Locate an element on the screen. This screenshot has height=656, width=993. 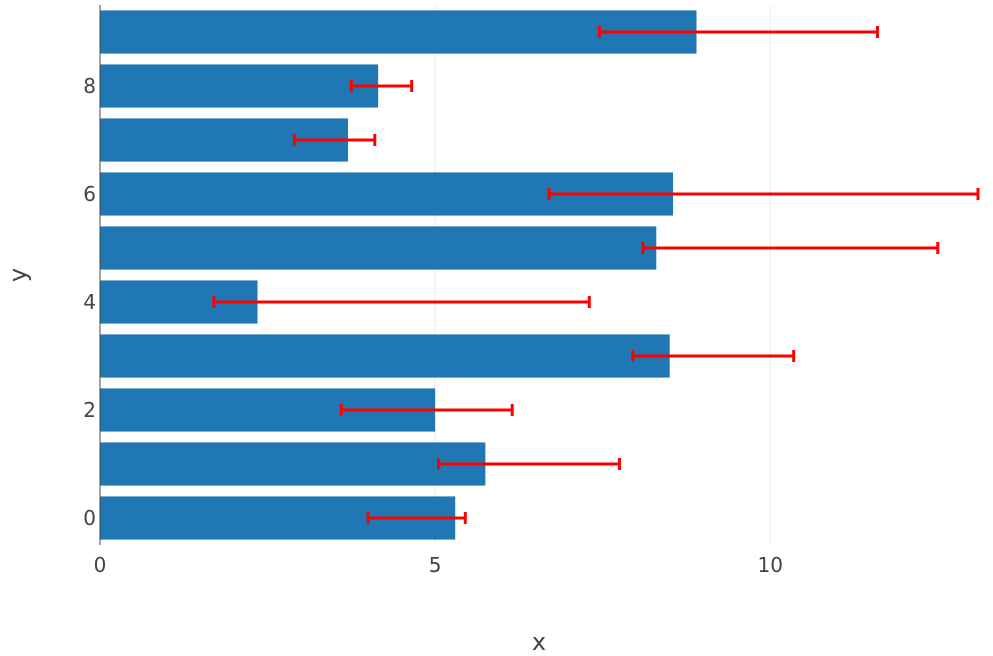
y-axis-title: y is located at coordinates (18, 275).